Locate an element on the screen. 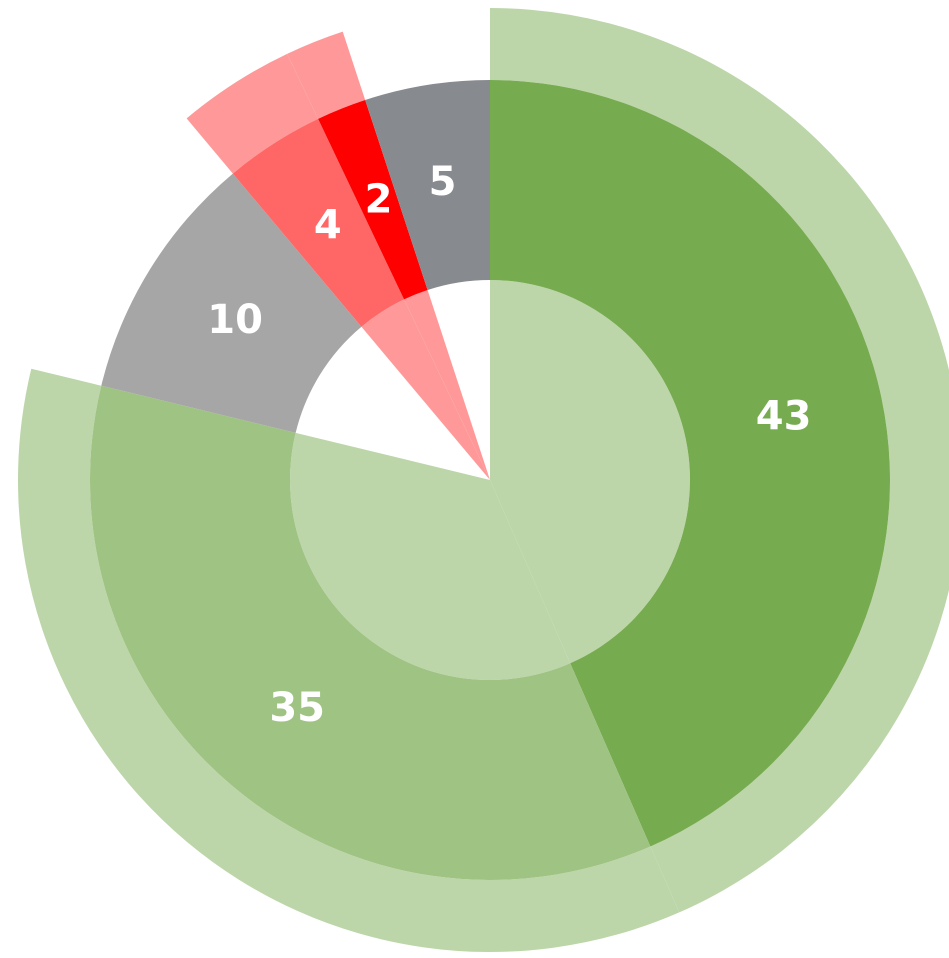 This screenshot has height=958, width=949. value-label: 2 is located at coordinates (379, 199).